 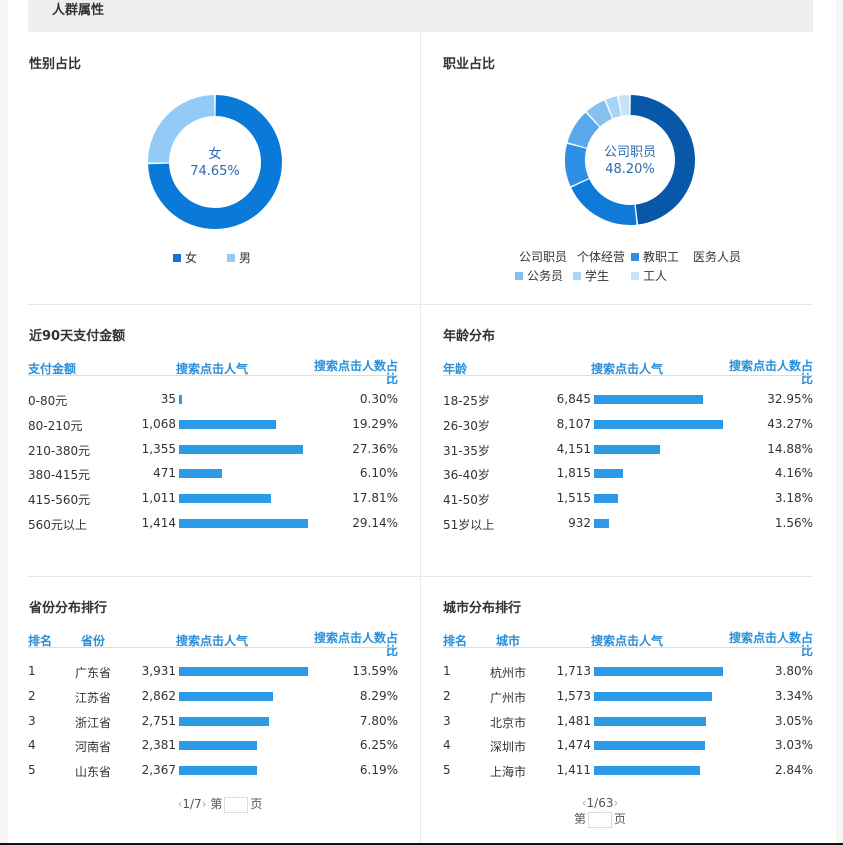 I want to click on click-count: 2,367, so click(x=158, y=770).